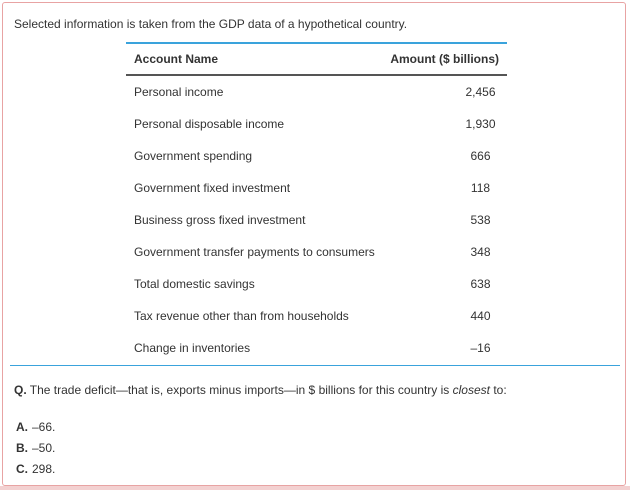 This screenshot has width=630, height=490. Describe the element at coordinates (44, 427) in the screenshot. I see `option-text: –66.` at that location.